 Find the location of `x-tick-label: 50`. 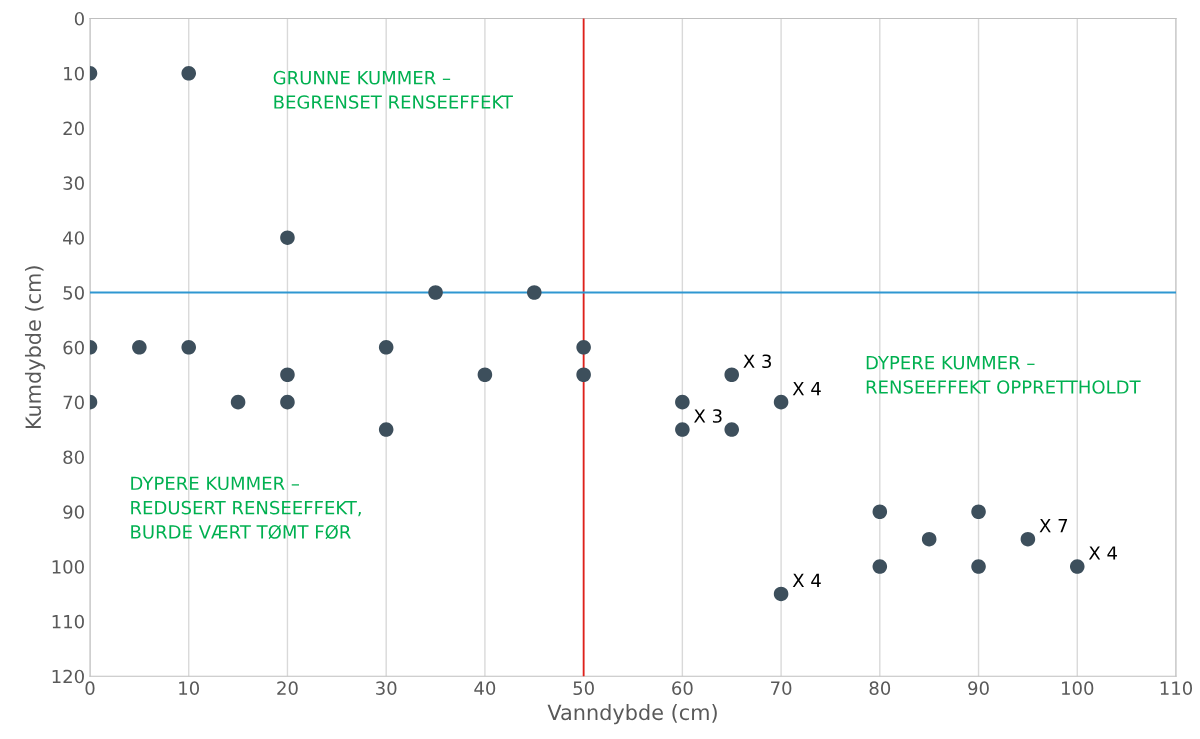

x-tick-label: 50 is located at coordinates (583, 688).